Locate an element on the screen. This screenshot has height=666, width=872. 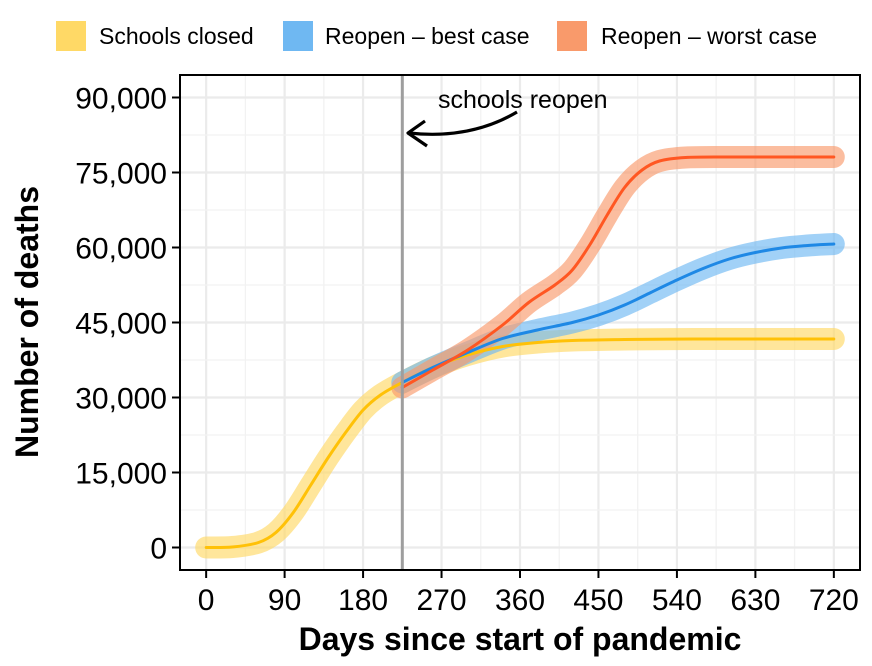
legend-swatch-reopen-worst is located at coordinates (572, 36).